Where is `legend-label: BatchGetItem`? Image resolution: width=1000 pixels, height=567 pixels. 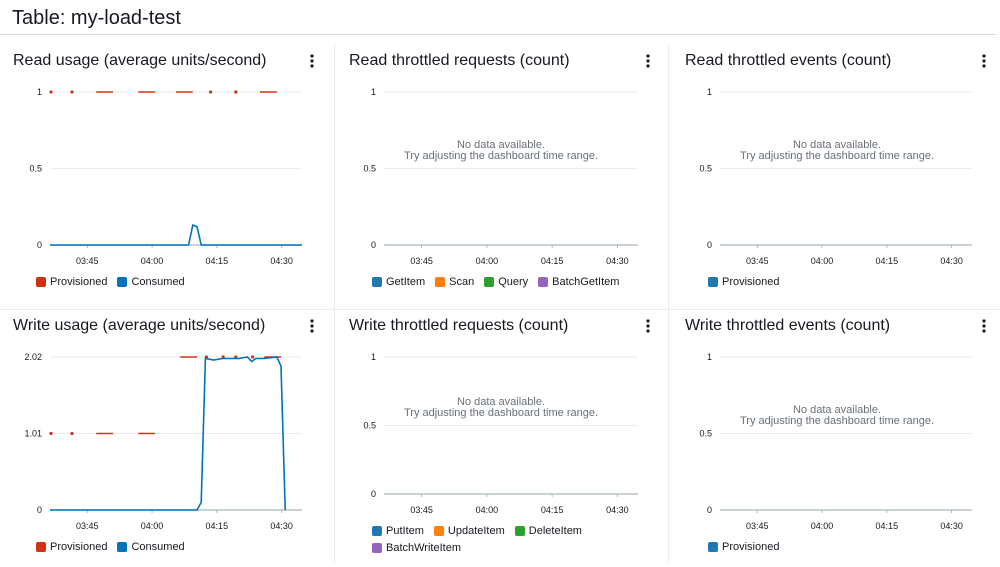
legend-label: BatchGetItem is located at coordinates (586, 282).